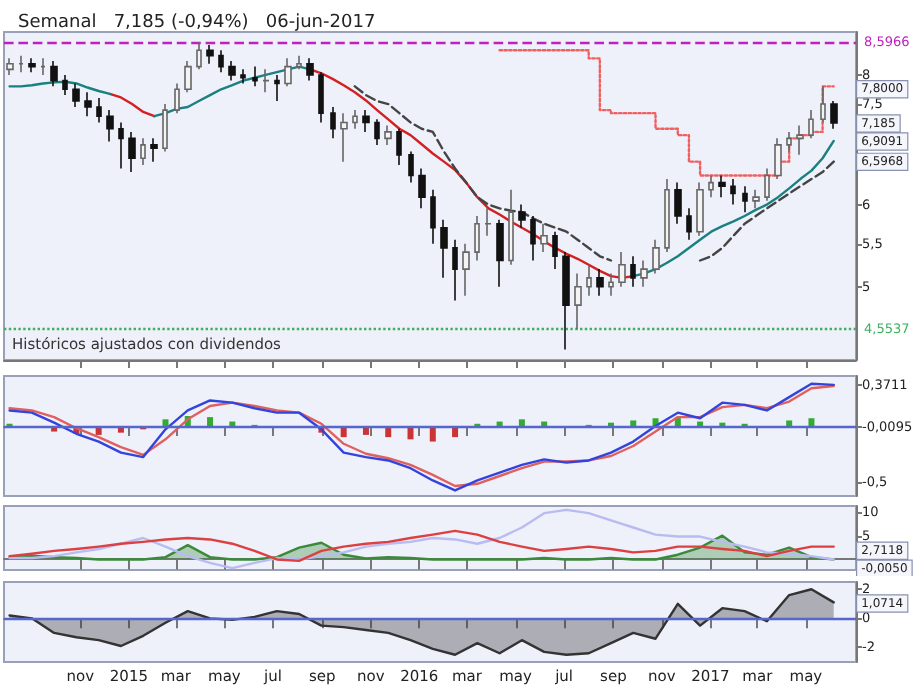  Describe the element at coordinates (421, 539) in the screenshot. I see `line-series` at that location.